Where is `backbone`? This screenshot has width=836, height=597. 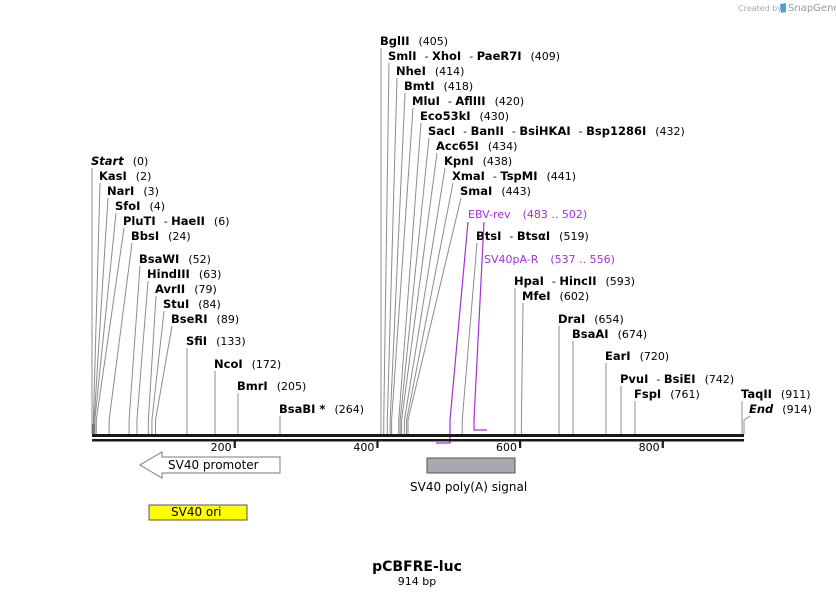
backbone is located at coordinates (418, 433).